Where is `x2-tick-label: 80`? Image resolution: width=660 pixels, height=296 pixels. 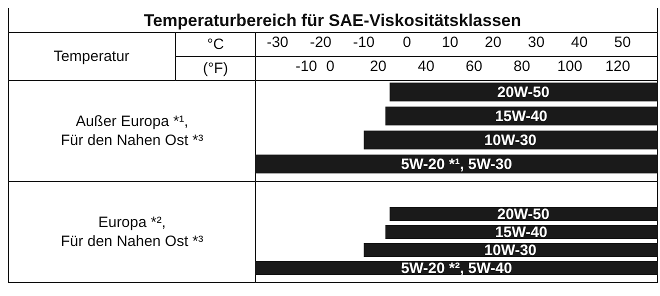 x2-tick-label: 80 is located at coordinates (522, 67).